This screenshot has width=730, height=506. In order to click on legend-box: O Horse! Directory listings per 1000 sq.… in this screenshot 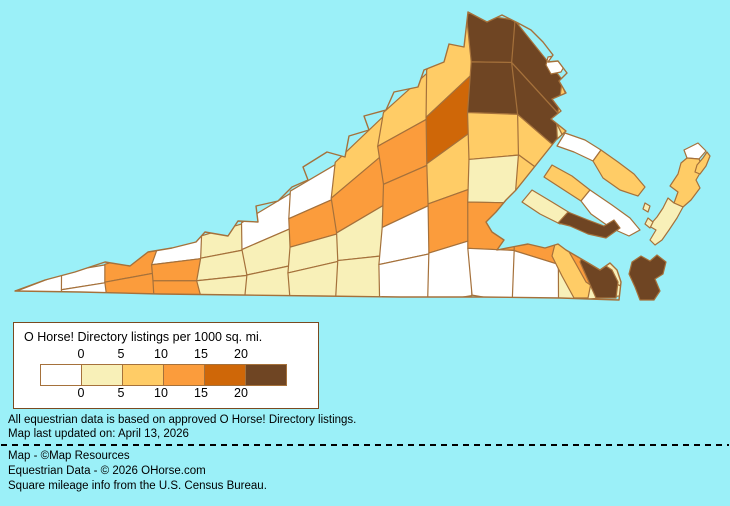, I will do `click(166, 365)`.